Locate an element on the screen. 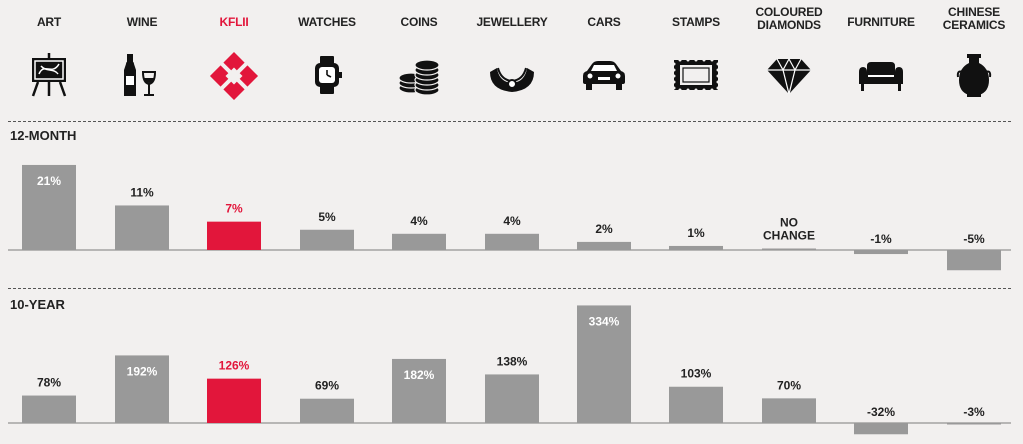 This screenshot has width=1023, height=444. bar-value-label: -5% is located at coordinates (974, 239).